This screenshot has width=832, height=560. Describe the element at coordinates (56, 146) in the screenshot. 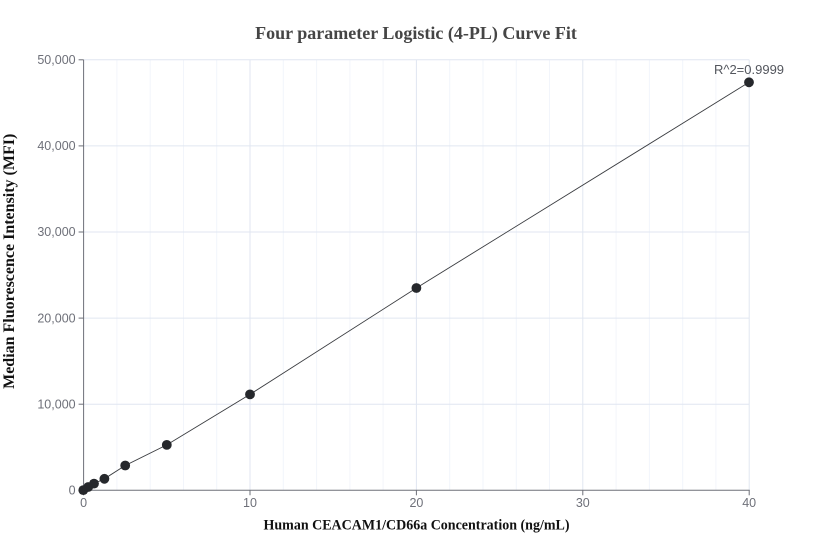

I see `svg-text: 40,000` at that location.